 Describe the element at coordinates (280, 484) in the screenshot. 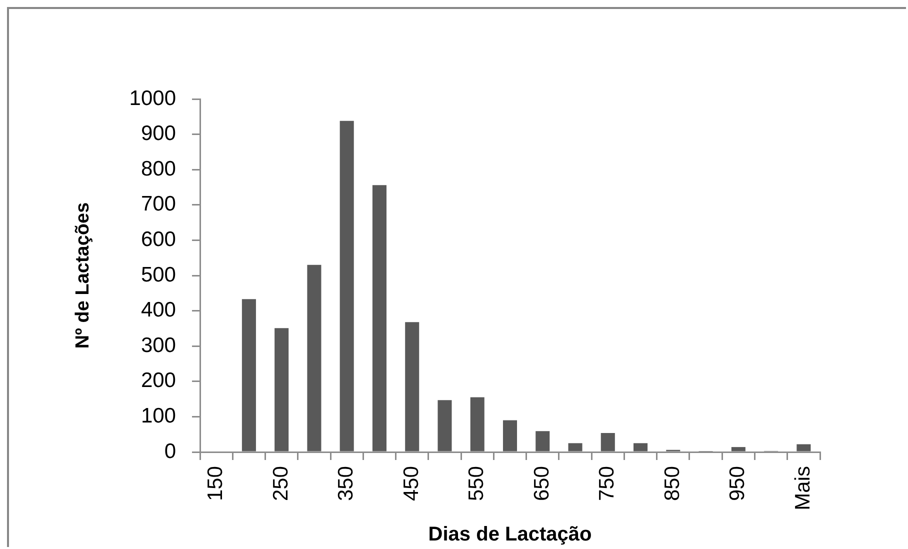

I see `x-tick-label: 250` at that location.